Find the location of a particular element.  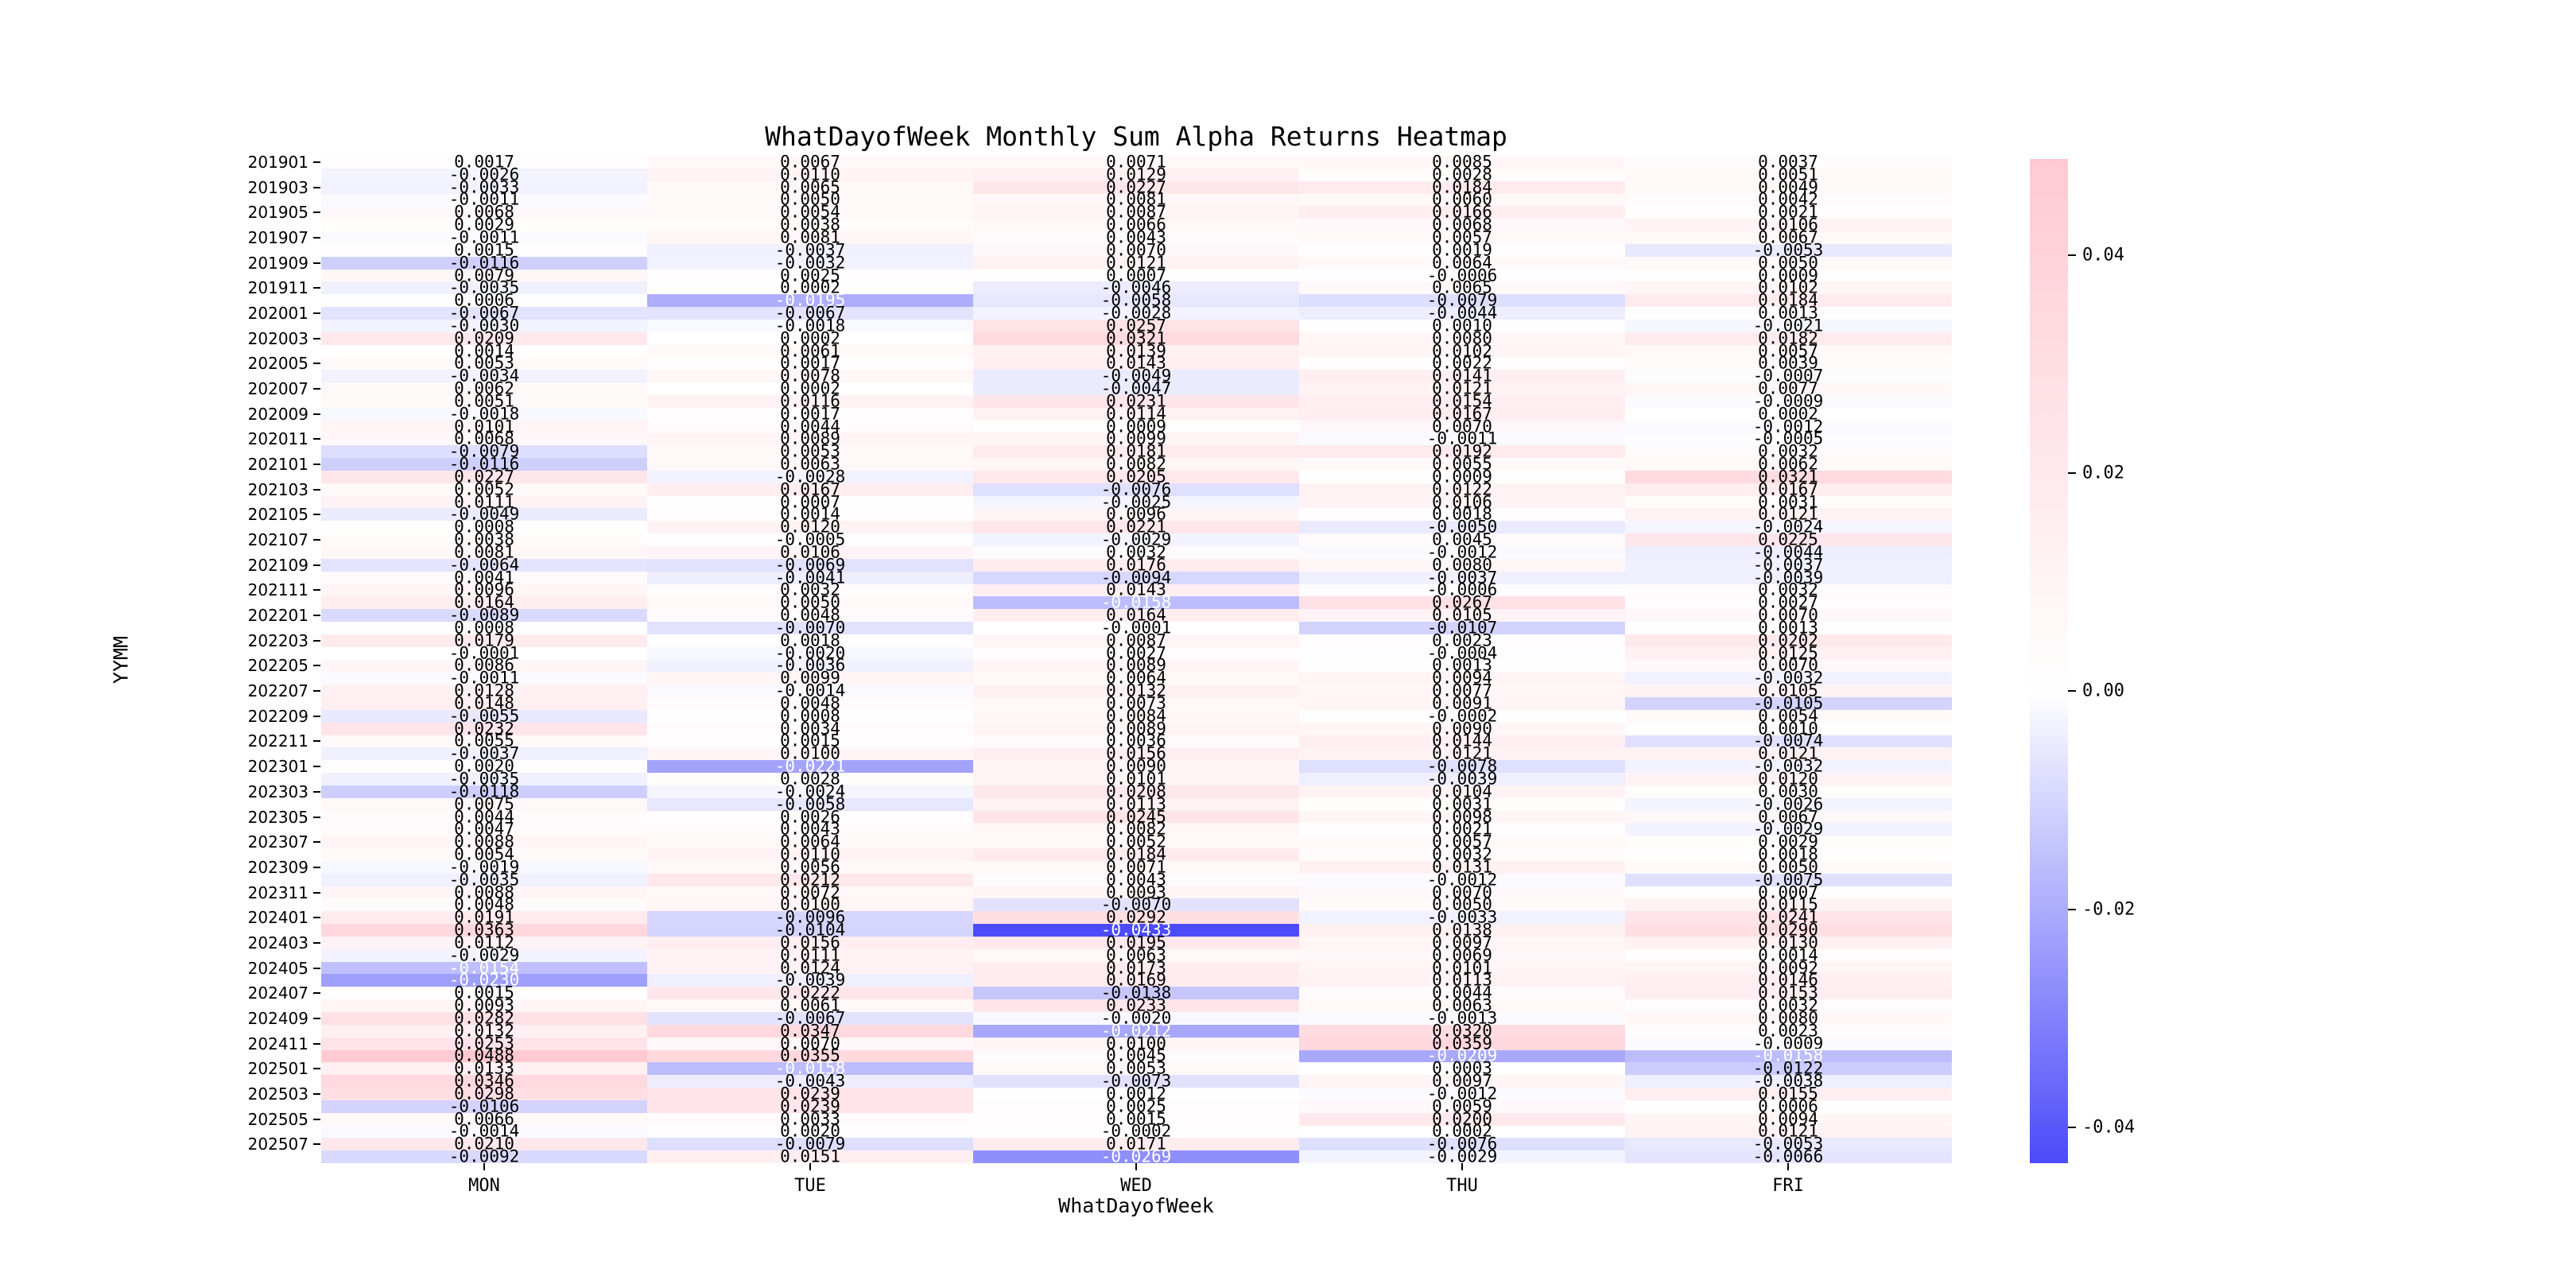

cell-value-annotation: 0.0030 is located at coordinates (1788, 791).